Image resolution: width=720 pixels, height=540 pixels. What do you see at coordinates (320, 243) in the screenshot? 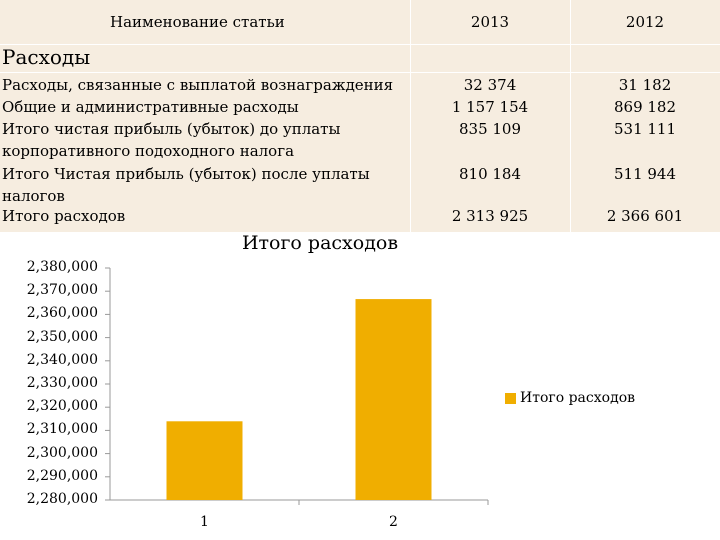
I see `chart-title: Итого расходов` at bounding box center [320, 243].